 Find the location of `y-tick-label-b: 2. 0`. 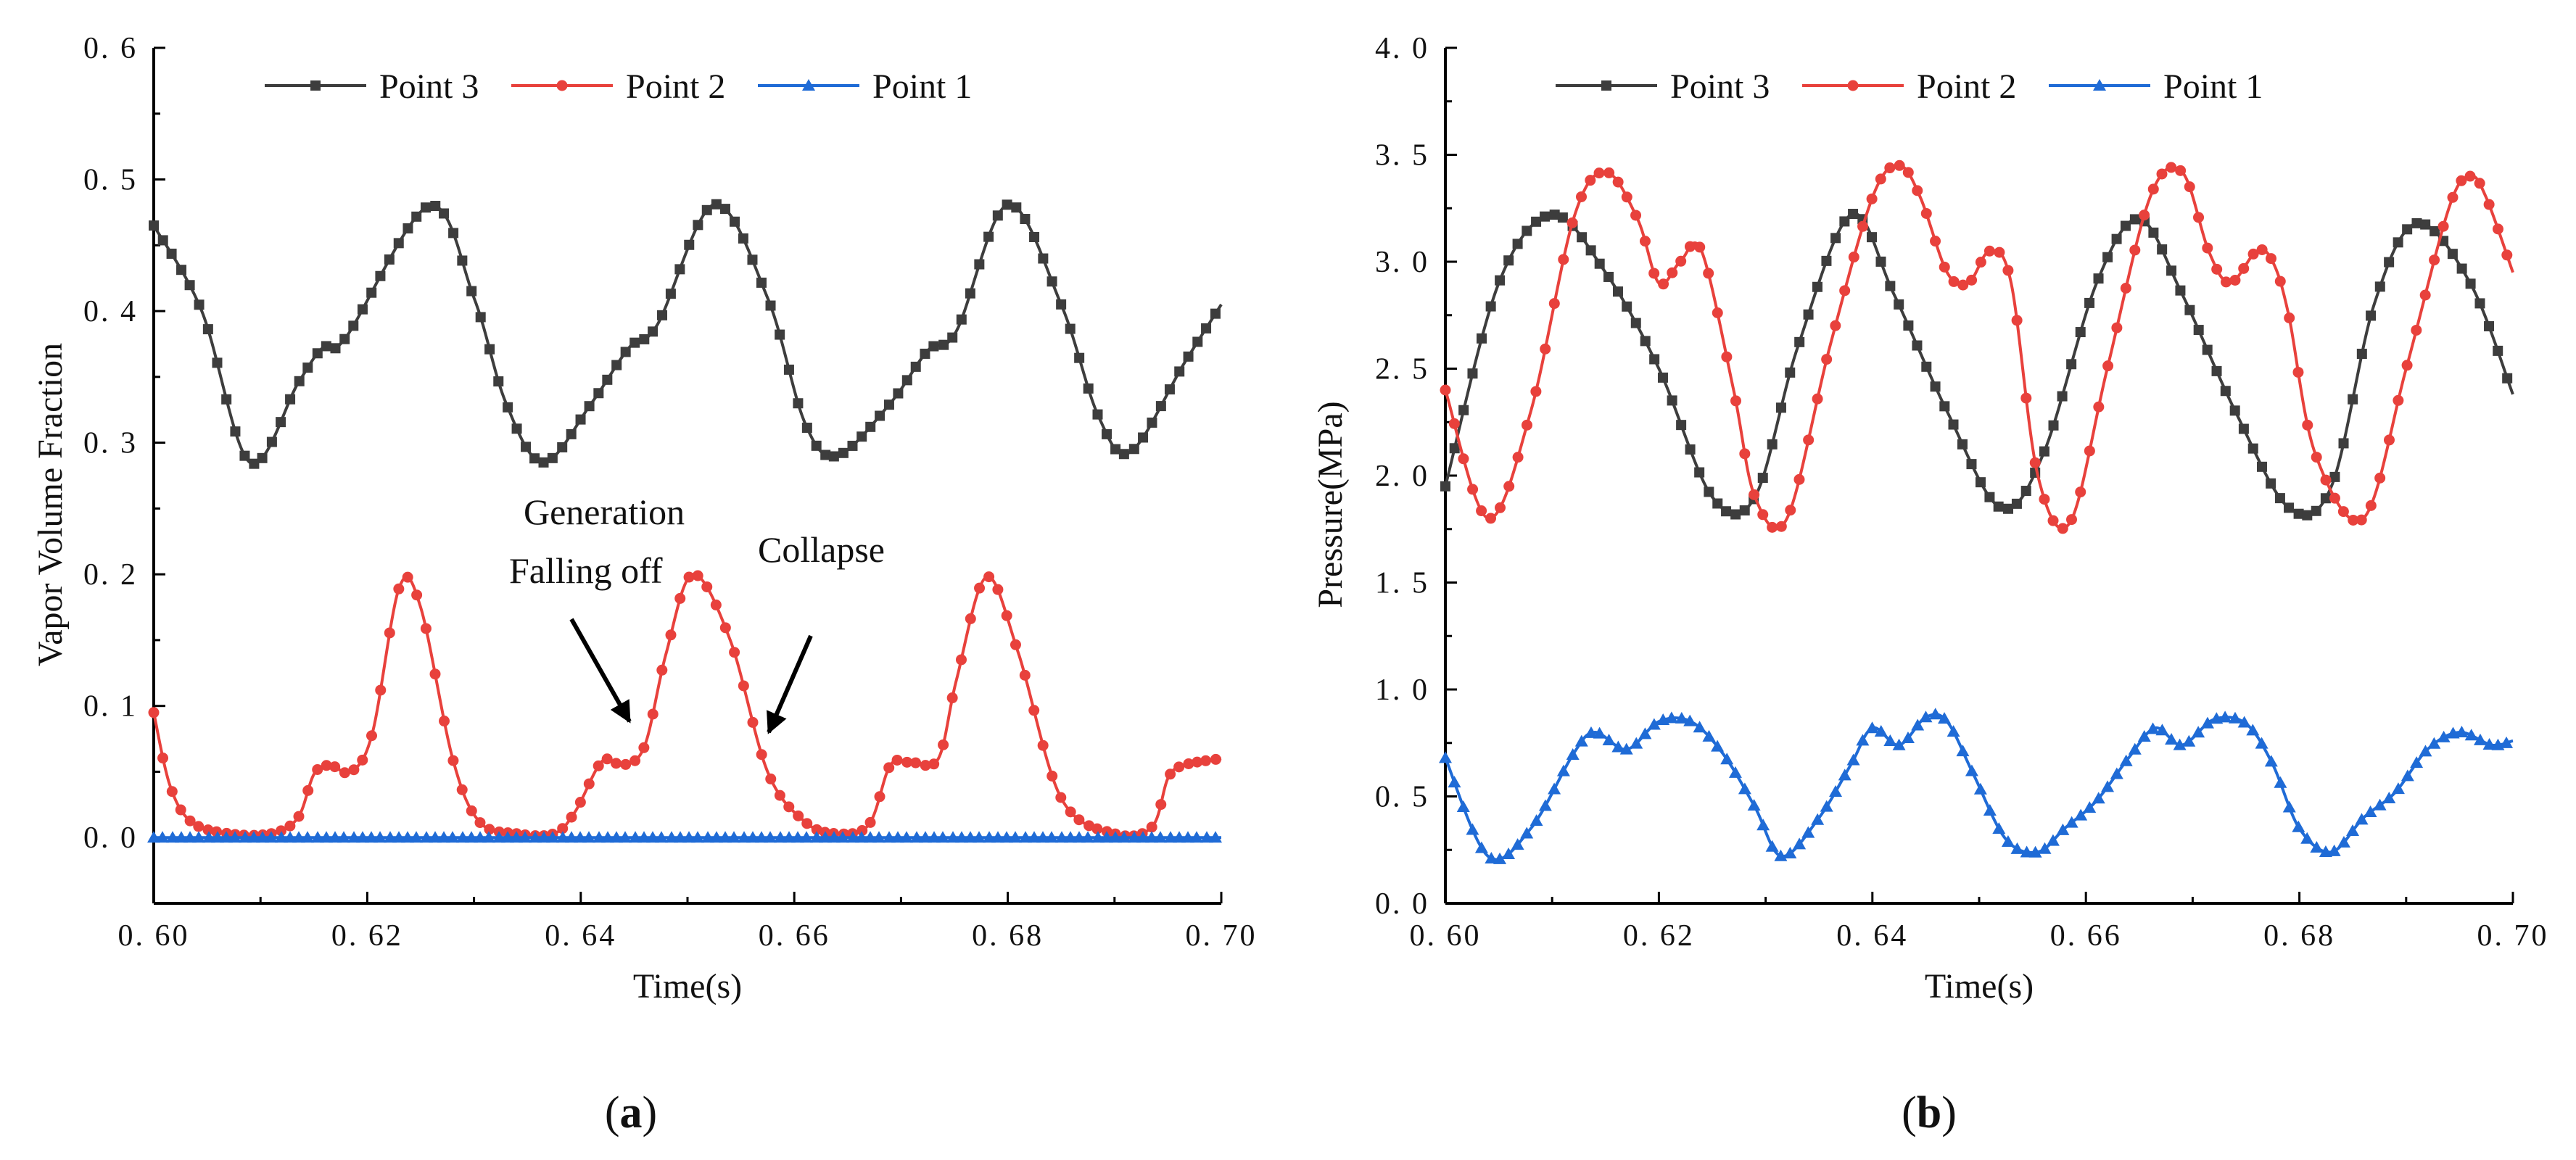

y-tick-label-b: 2. 0 is located at coordinates (1402, 476).